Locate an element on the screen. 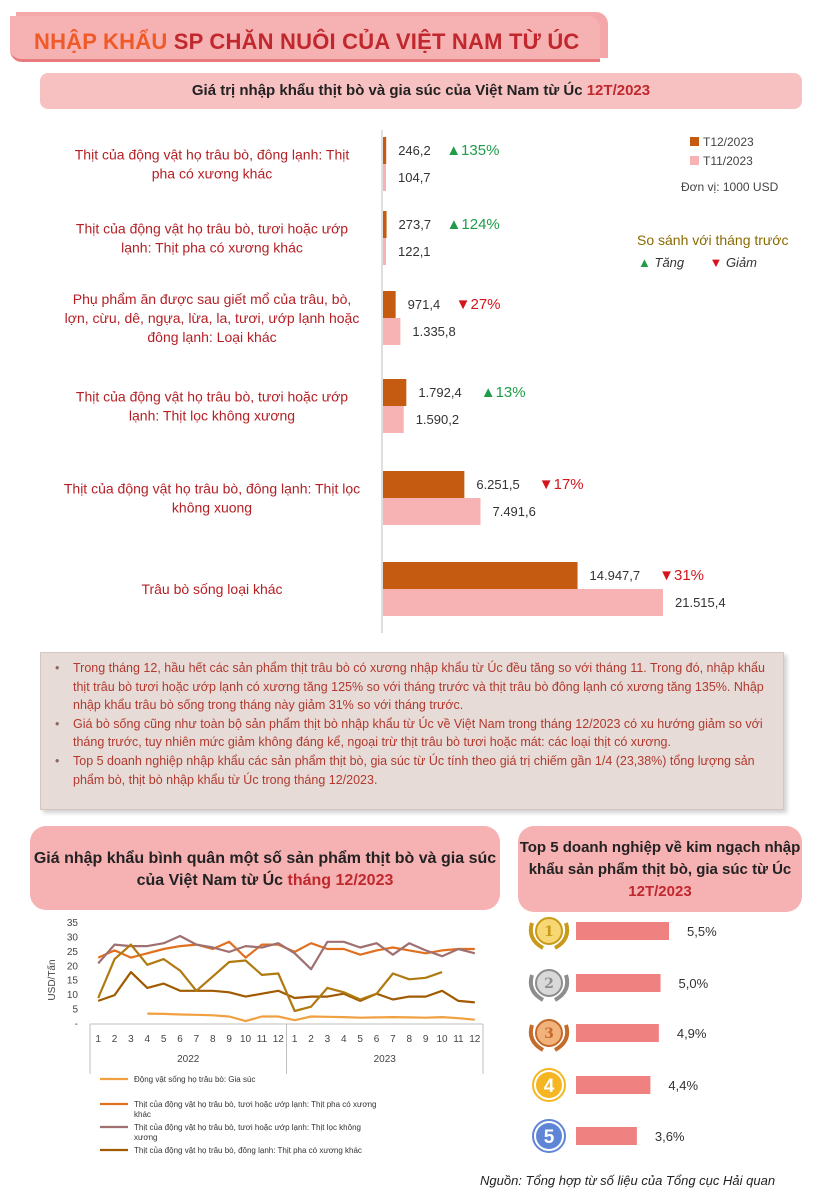 This screenshot has width=831, height=1200. x-tick-label: 9 is located at coordinates (229, 1039).